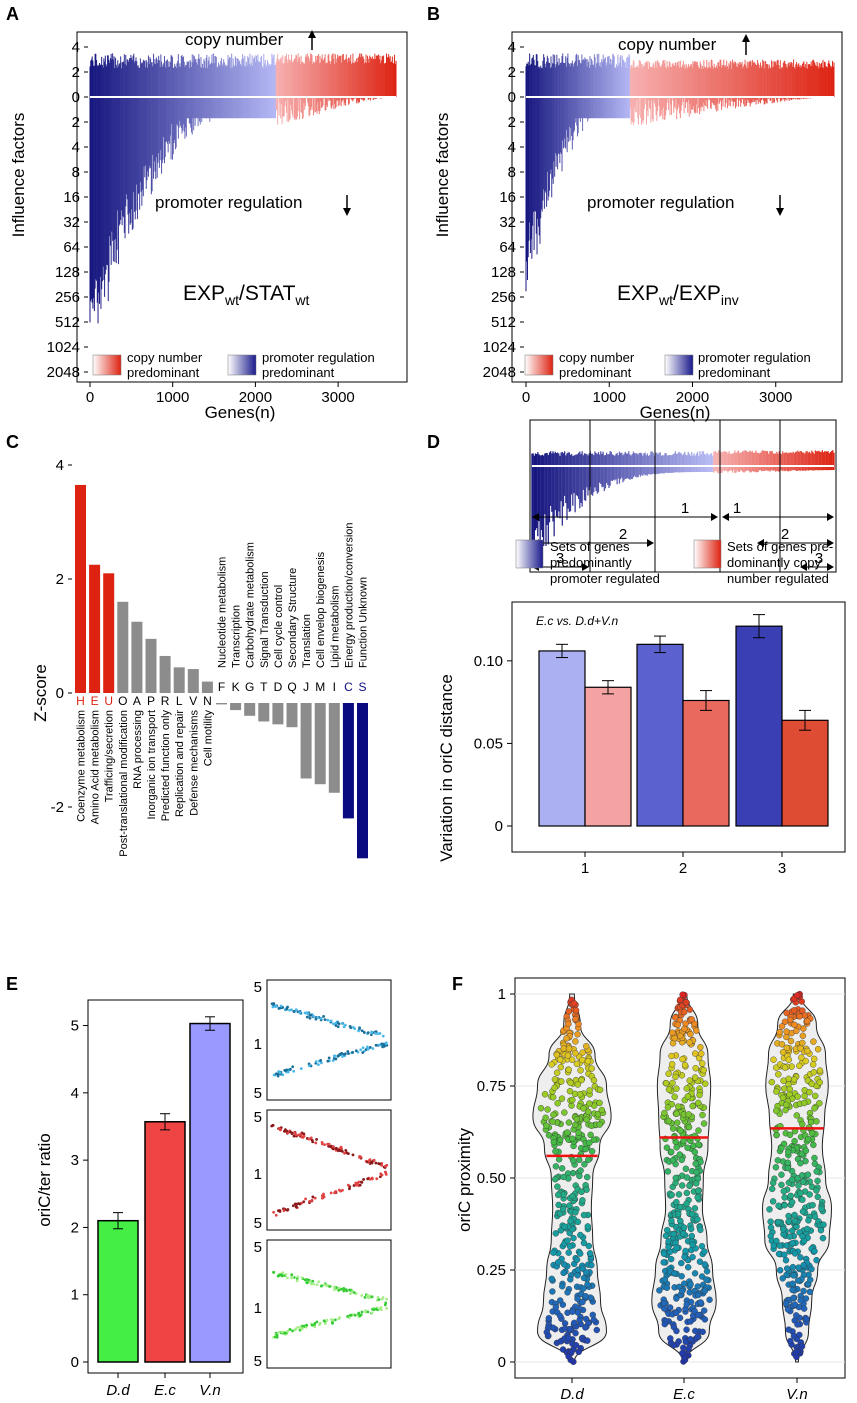 The width and height of the screenshot is (857, 1403). Describe the element at coordinates (782, 868) in the screenshot. I see `x-tick-label: 3` at that location.